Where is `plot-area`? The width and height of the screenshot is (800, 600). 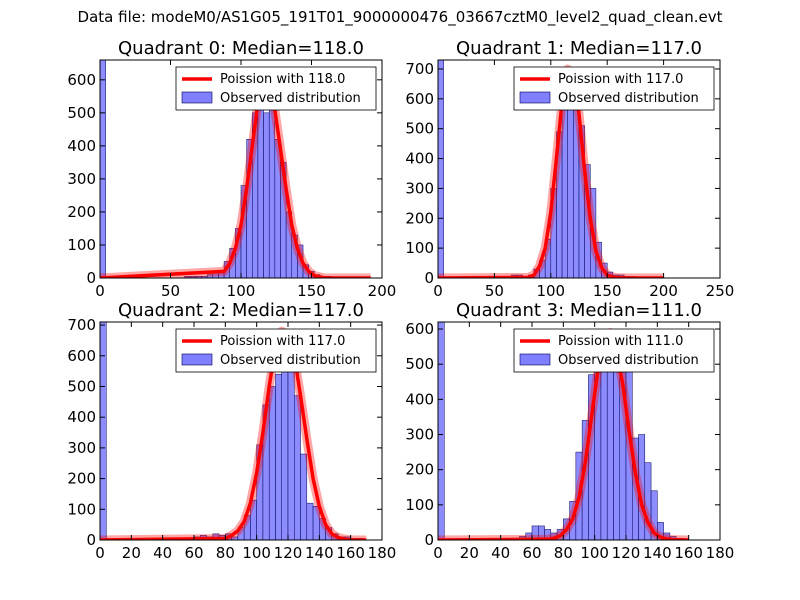 plot-area is located at coordinates (233, 431).